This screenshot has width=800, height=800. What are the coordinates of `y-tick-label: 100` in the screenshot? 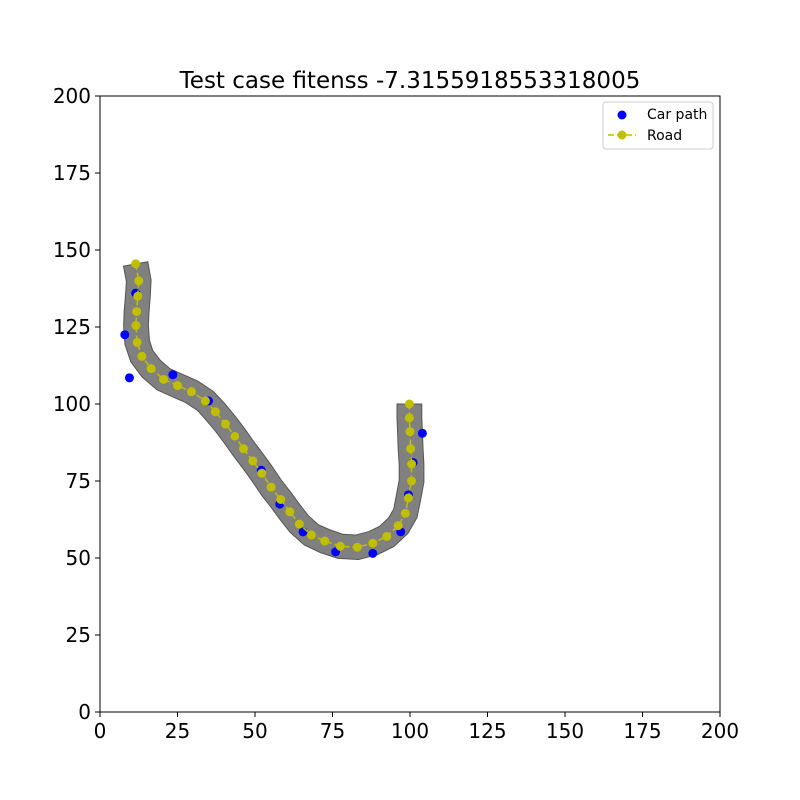 It's located at (72, 404).